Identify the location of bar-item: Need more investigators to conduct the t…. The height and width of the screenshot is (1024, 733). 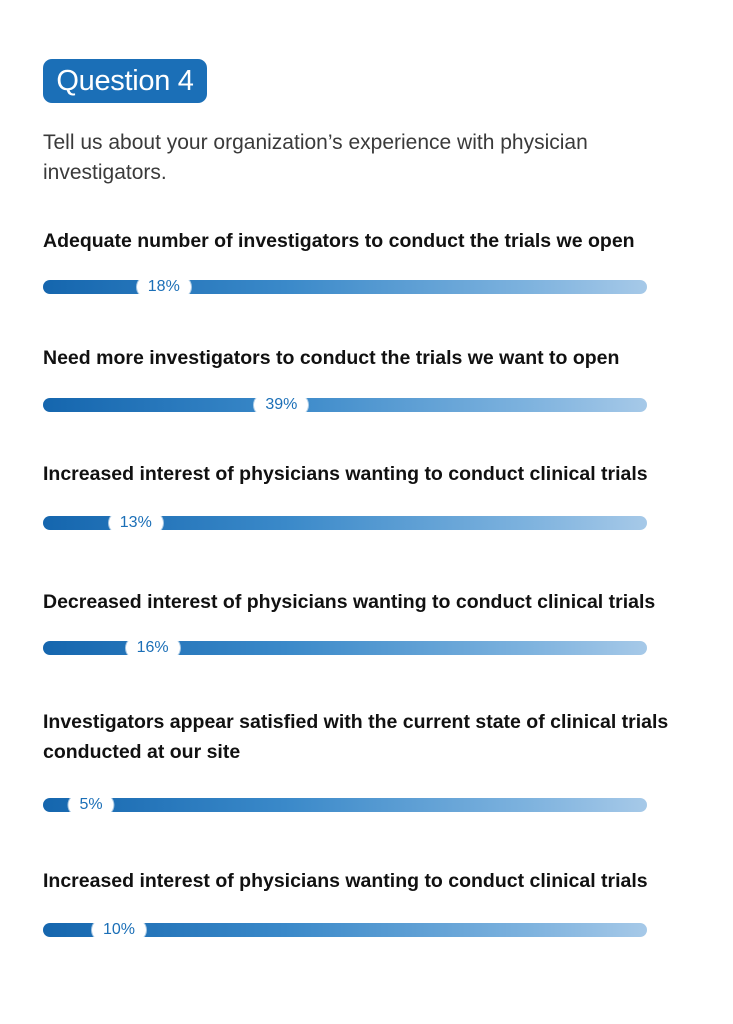
(383, 379).